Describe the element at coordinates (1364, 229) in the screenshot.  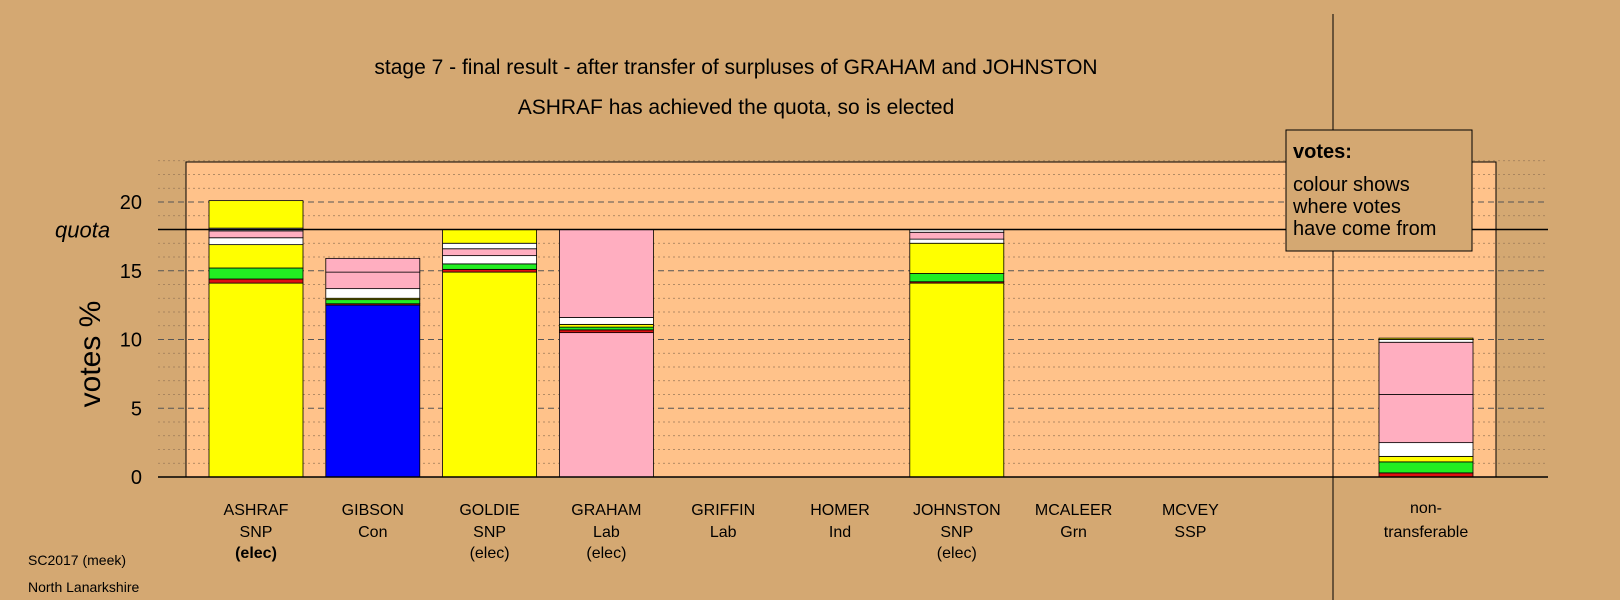
I see `legend-line-3: have come from` at that location.